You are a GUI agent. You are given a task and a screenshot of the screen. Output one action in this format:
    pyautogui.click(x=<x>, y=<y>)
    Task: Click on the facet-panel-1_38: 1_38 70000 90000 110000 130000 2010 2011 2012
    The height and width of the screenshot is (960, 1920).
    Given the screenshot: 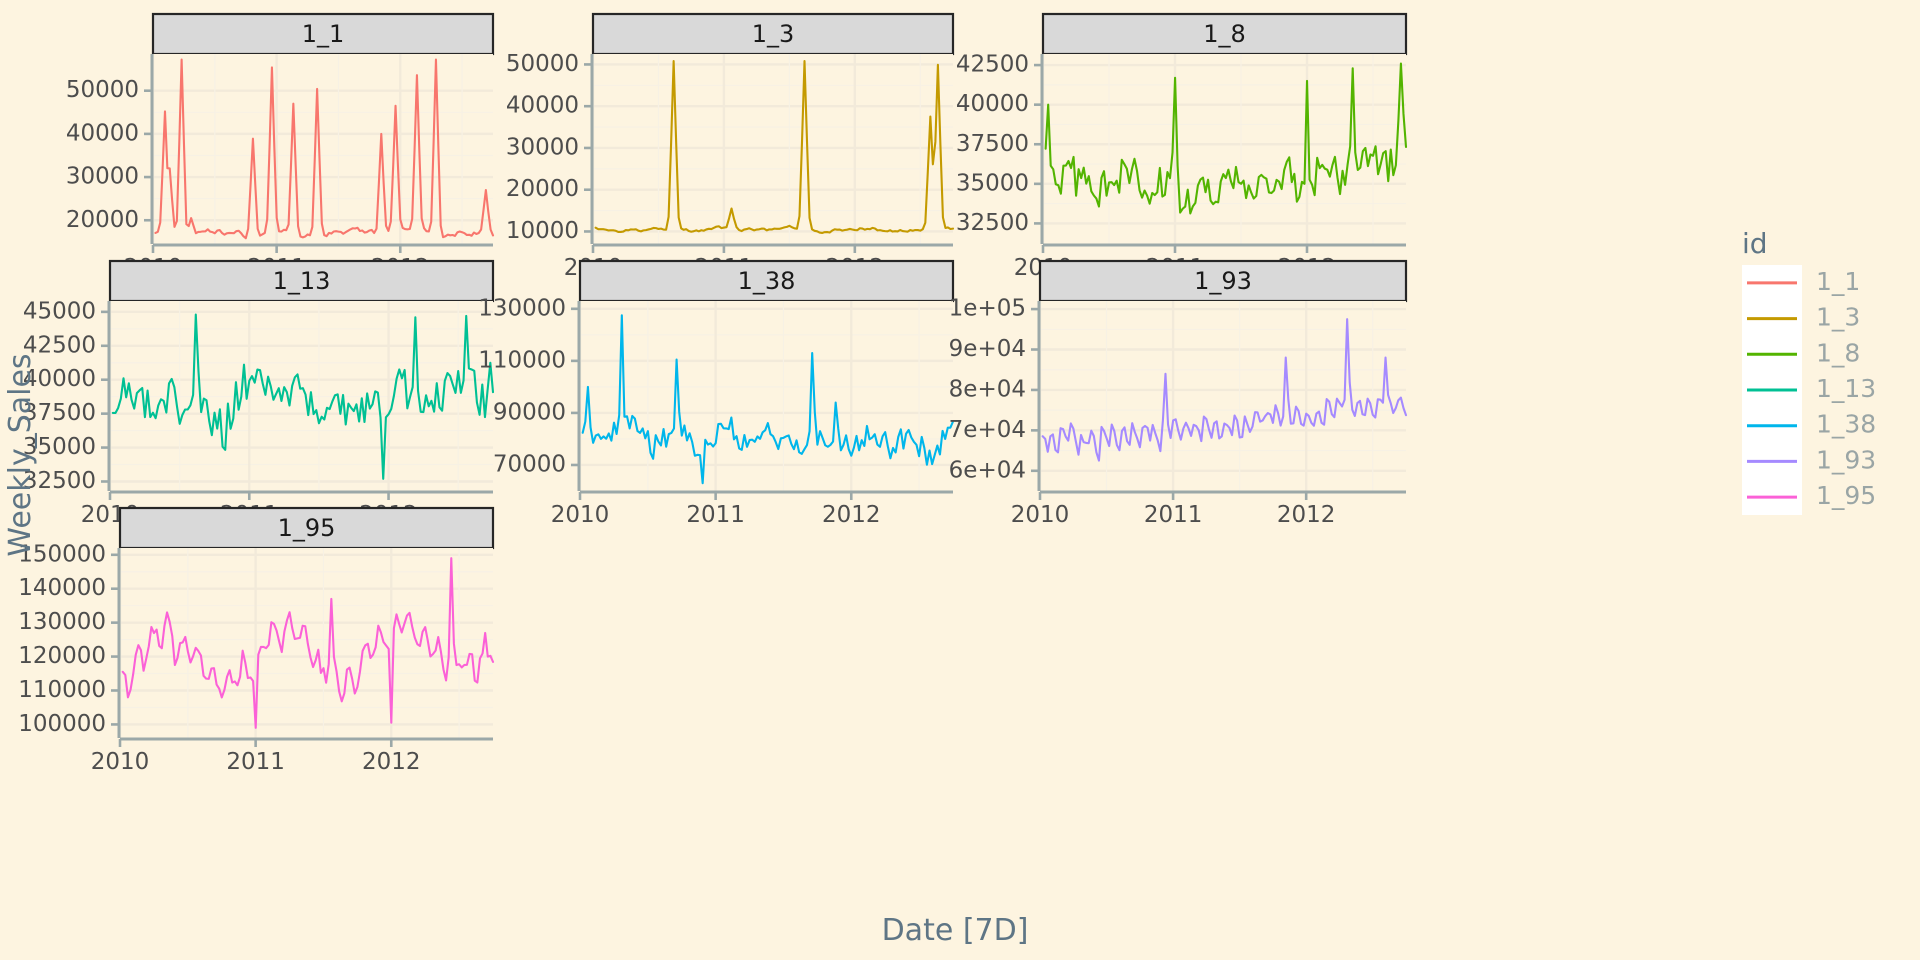 What is the action you would take?
    pyautogui.click(x=716, y=393)
    